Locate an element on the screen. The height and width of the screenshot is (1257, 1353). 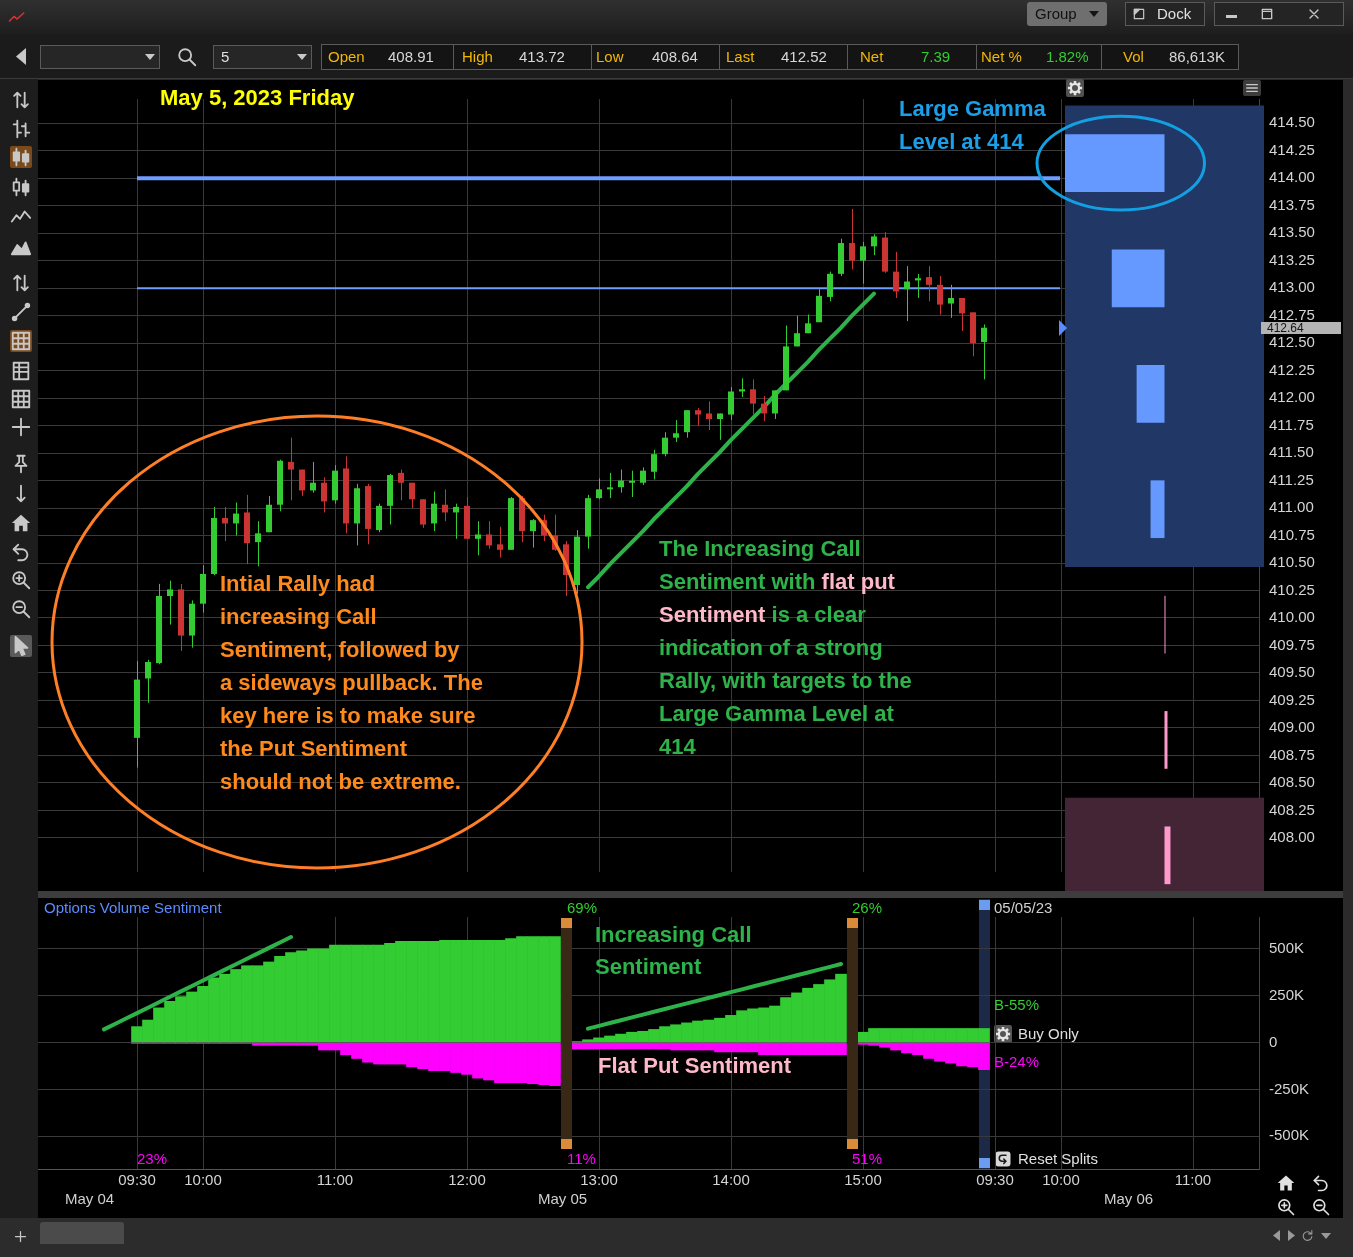
y-tick-label: 250K is located at coordinates (1287, 994).